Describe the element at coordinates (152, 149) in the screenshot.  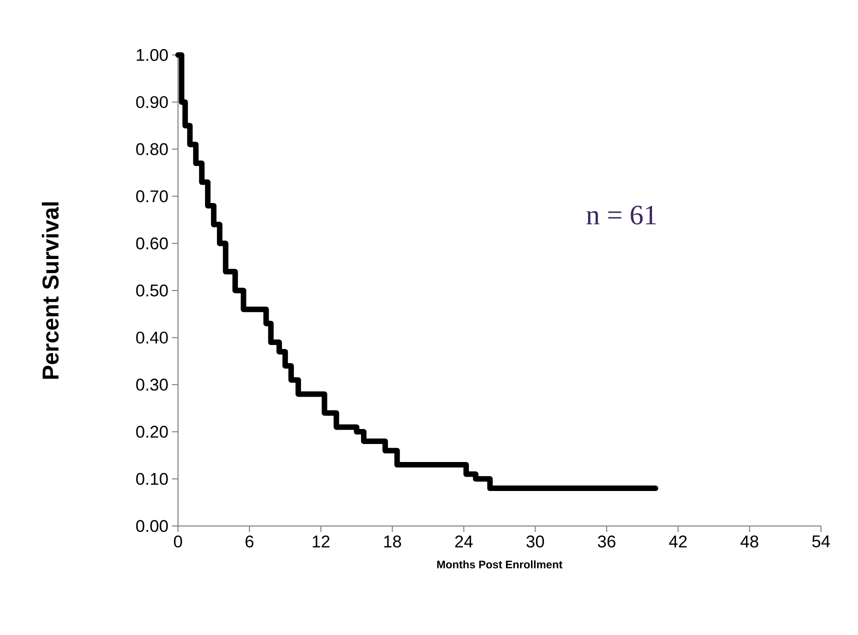
I see `y-tick-label: 0.80` at that location.